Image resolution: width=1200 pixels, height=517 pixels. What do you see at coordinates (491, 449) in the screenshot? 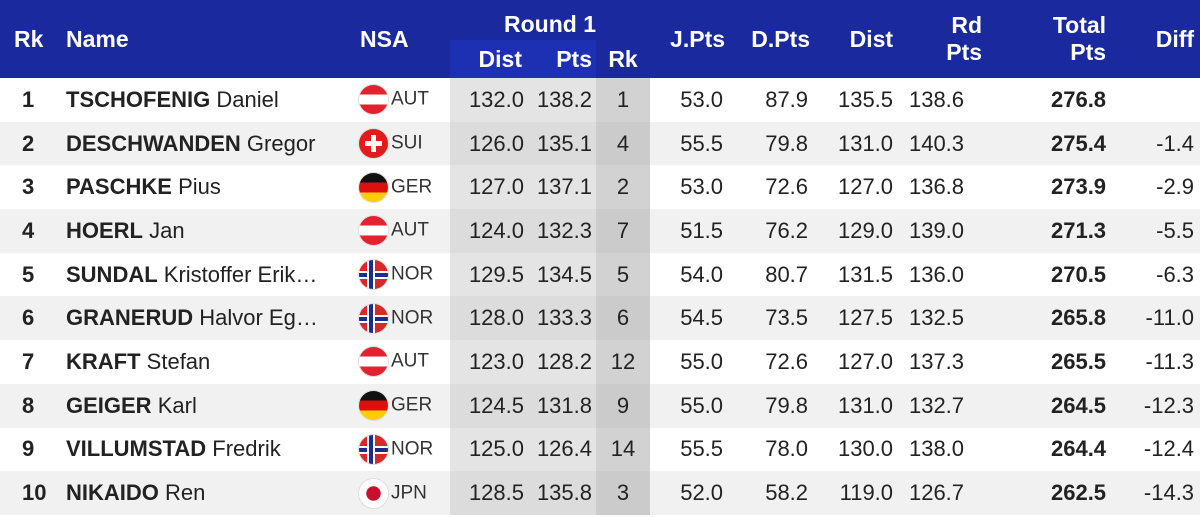
I see `round1-distance-cell: 125.0` at bounding box center [491, 449].